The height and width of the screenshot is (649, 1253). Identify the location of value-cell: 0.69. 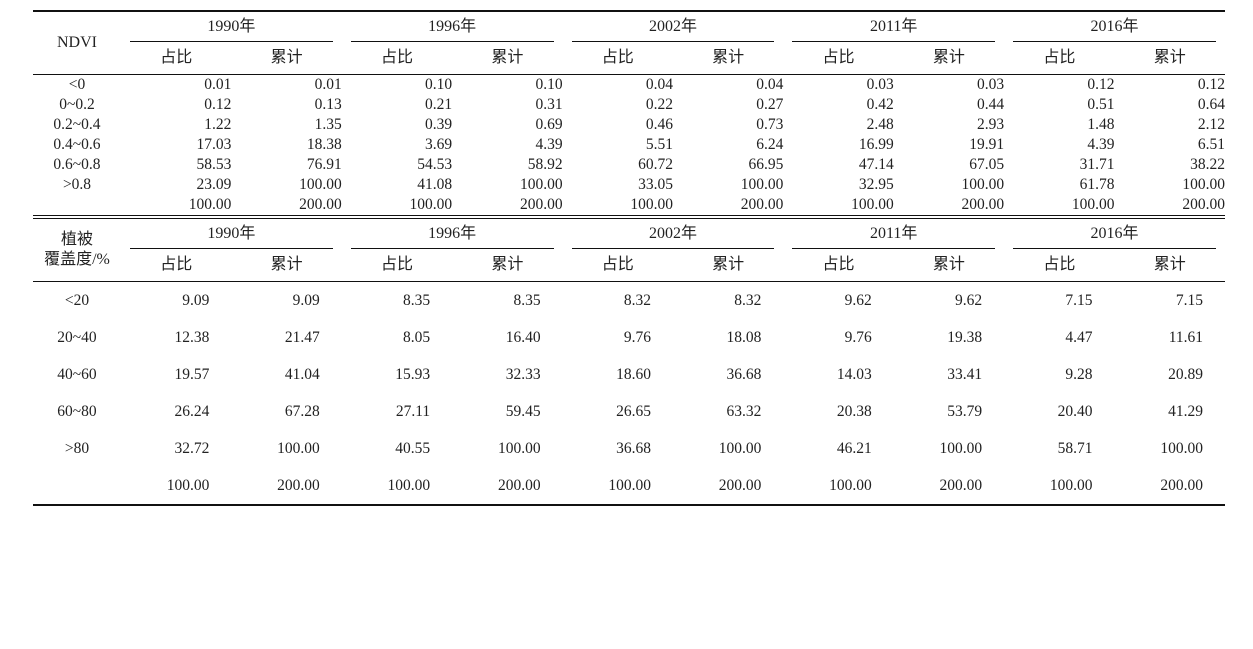
(549, 124).